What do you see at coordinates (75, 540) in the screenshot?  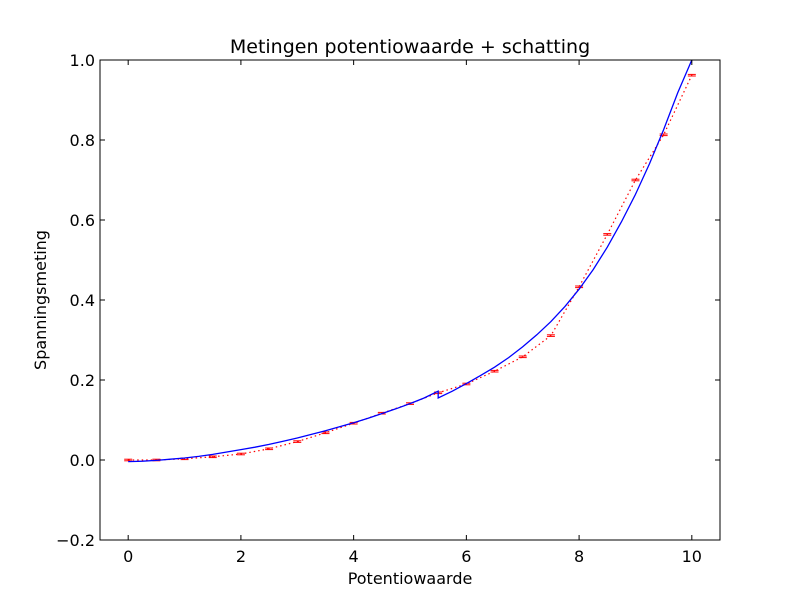 I see `y-tick-label: −0.2` at bounding box center [75, 540].